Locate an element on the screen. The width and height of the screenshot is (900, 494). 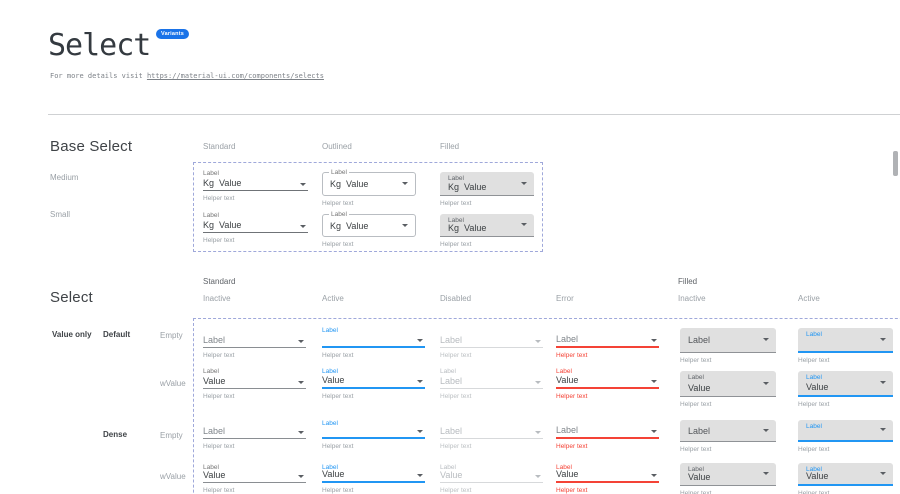
select-standard-disabled-default-empty: Label Helper text is located at coordinates (491, 343).